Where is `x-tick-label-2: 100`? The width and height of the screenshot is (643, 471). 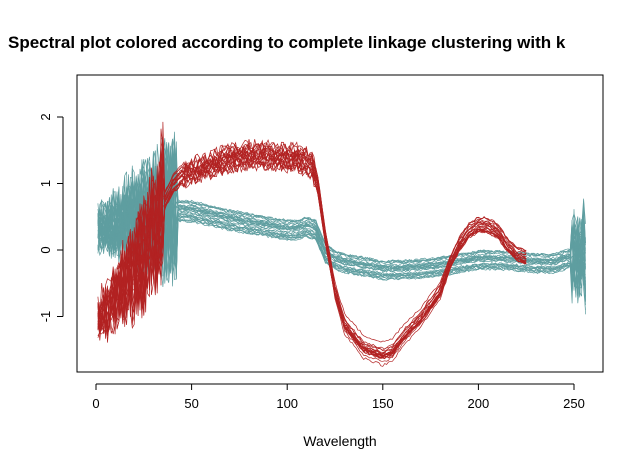 x-tick-label-2: 100 is located at coordinates (287, 403).